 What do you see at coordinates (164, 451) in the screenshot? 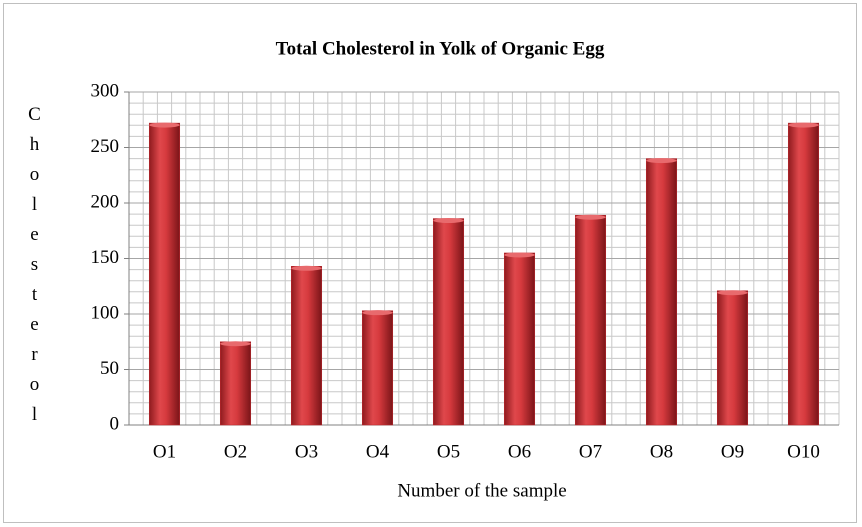
I see `x-tick-label: O1` at bounding box center [164, 451].